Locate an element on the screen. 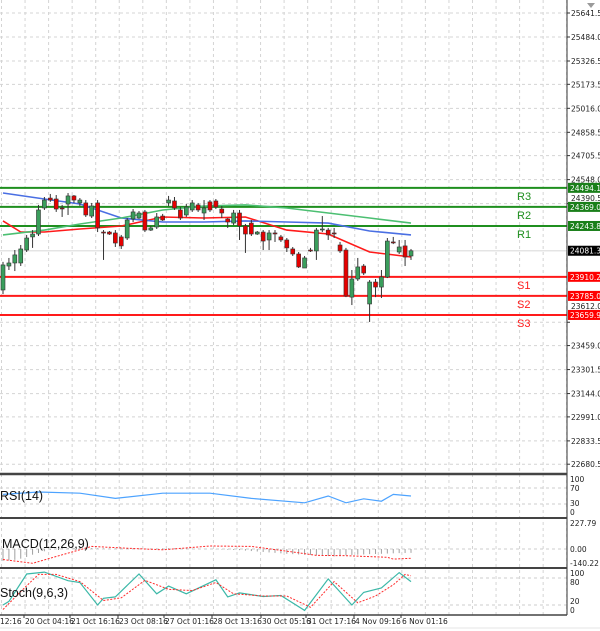  macd-tick-label: 0.00 is located at coordinates (578, 549).